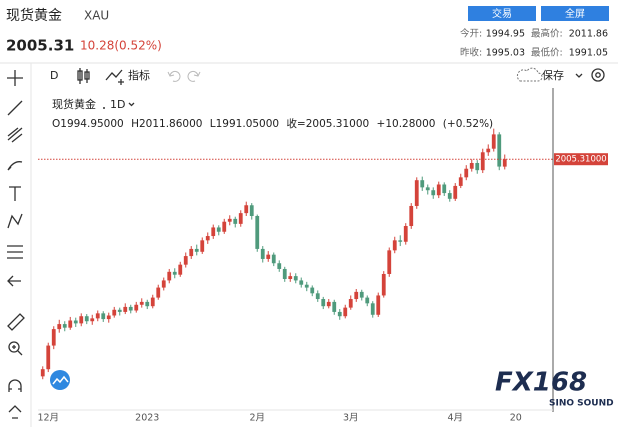 The height and width of the screenshot is (427, 618). What do you see at coordinates (547, 34) in the screenshot?
I see `stat-label: 最高价:` at bounding box center [547, 34].